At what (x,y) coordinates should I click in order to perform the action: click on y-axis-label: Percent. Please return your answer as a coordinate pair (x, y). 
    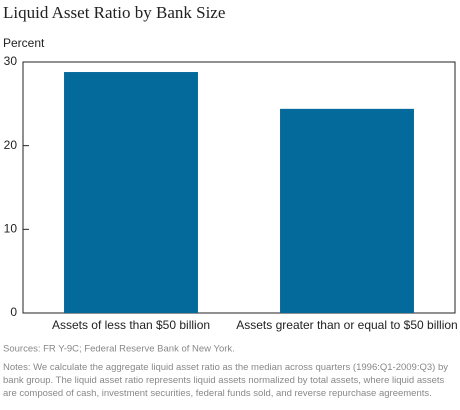
    Looking at the image, I should click on (24, 43).